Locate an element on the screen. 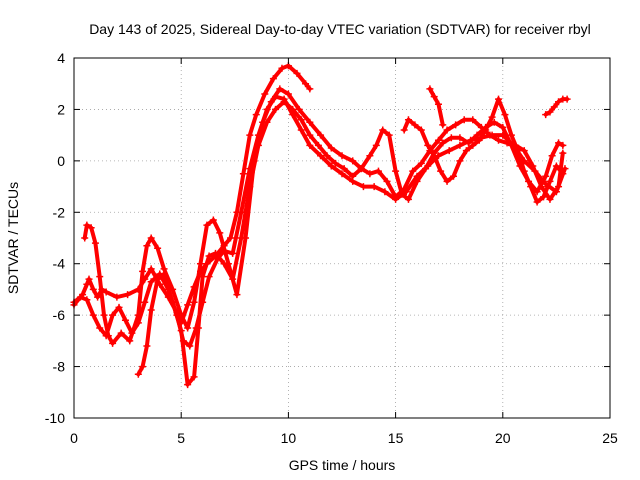 The image size is (640, 480). y-tick-label: -8 is located at coordinates (59, 367).